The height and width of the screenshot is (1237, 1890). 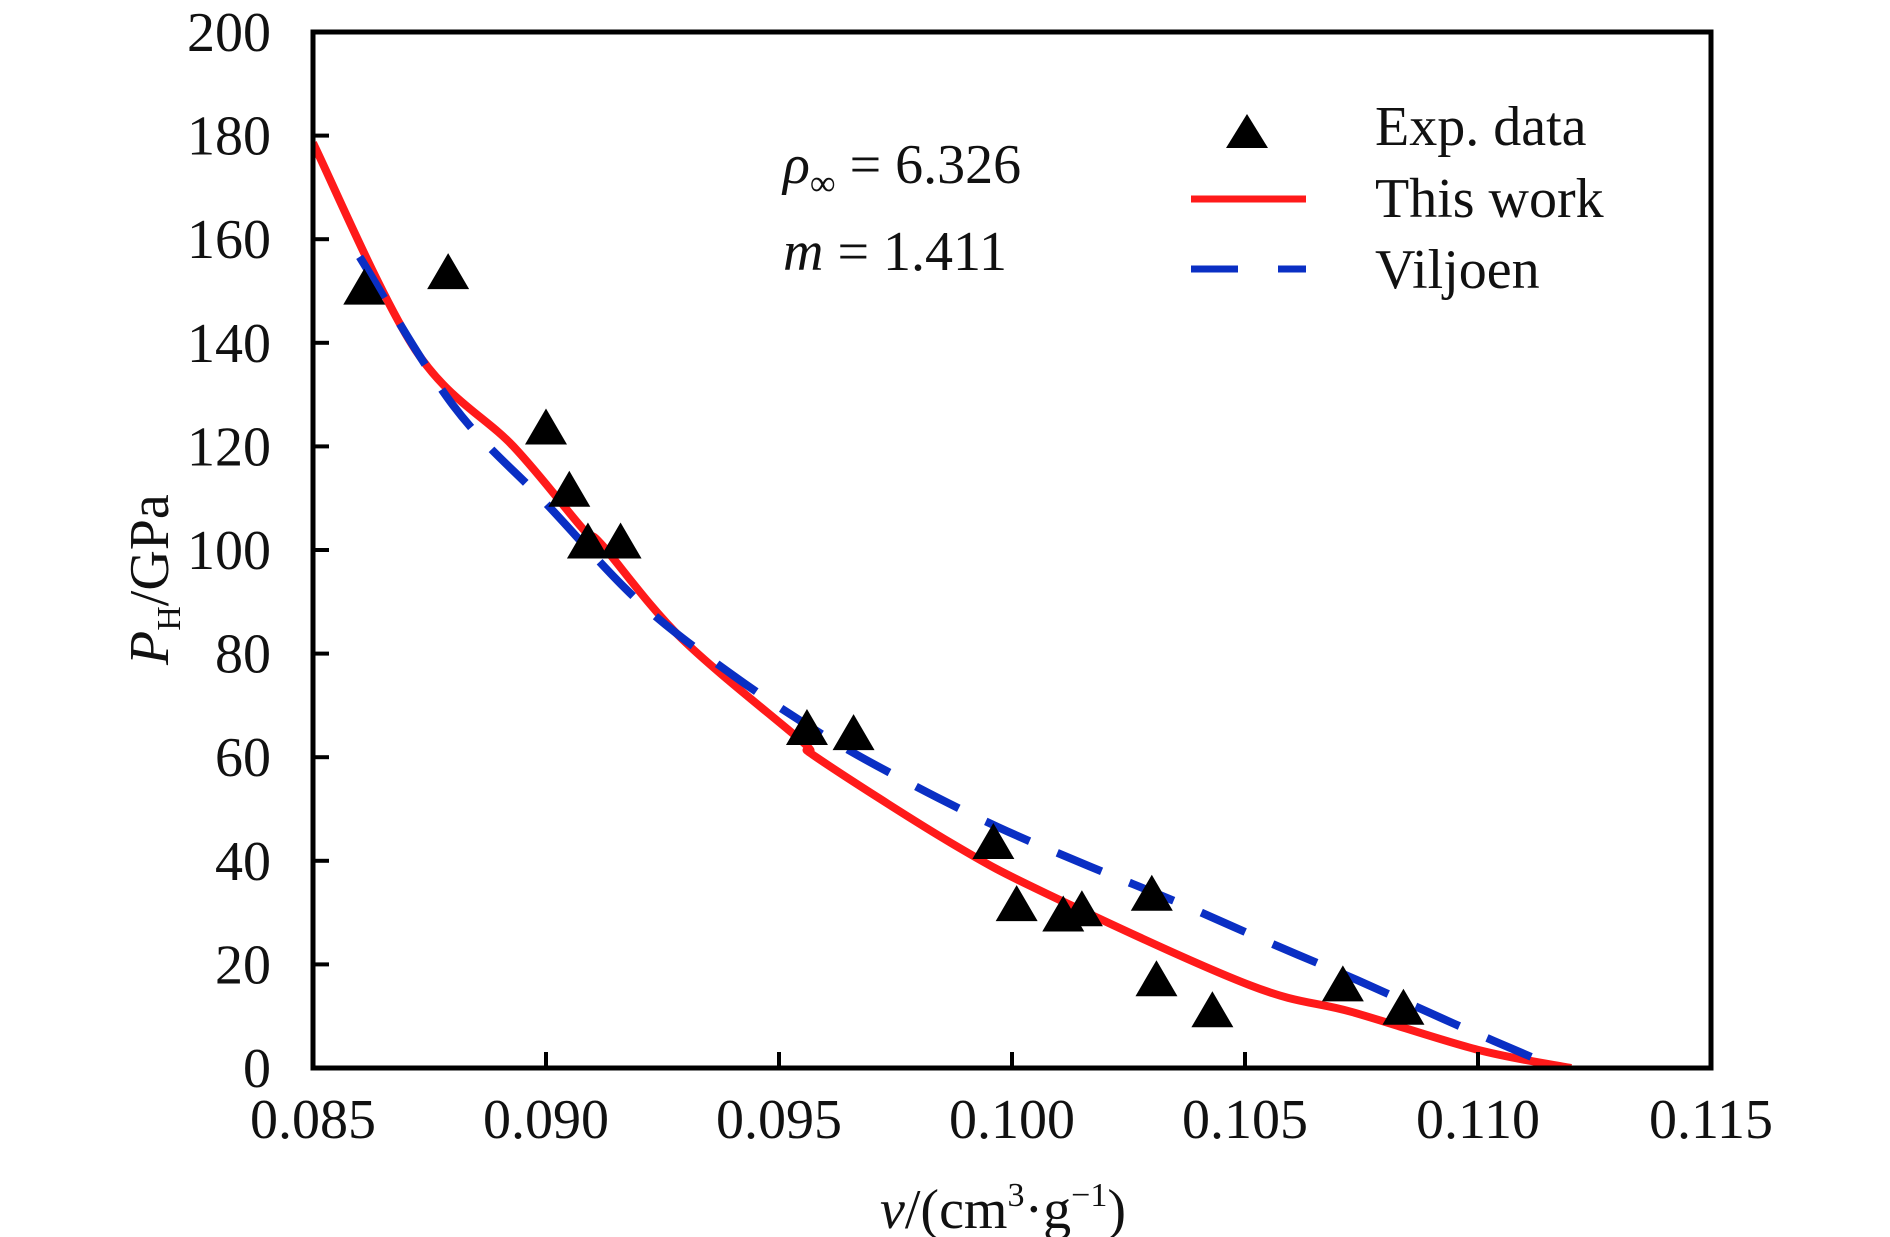 What do you see at coordinates (153, 580) in the screenshot?
I see `y-axis-label: PH/GPa` at bounding box center [153, 580].